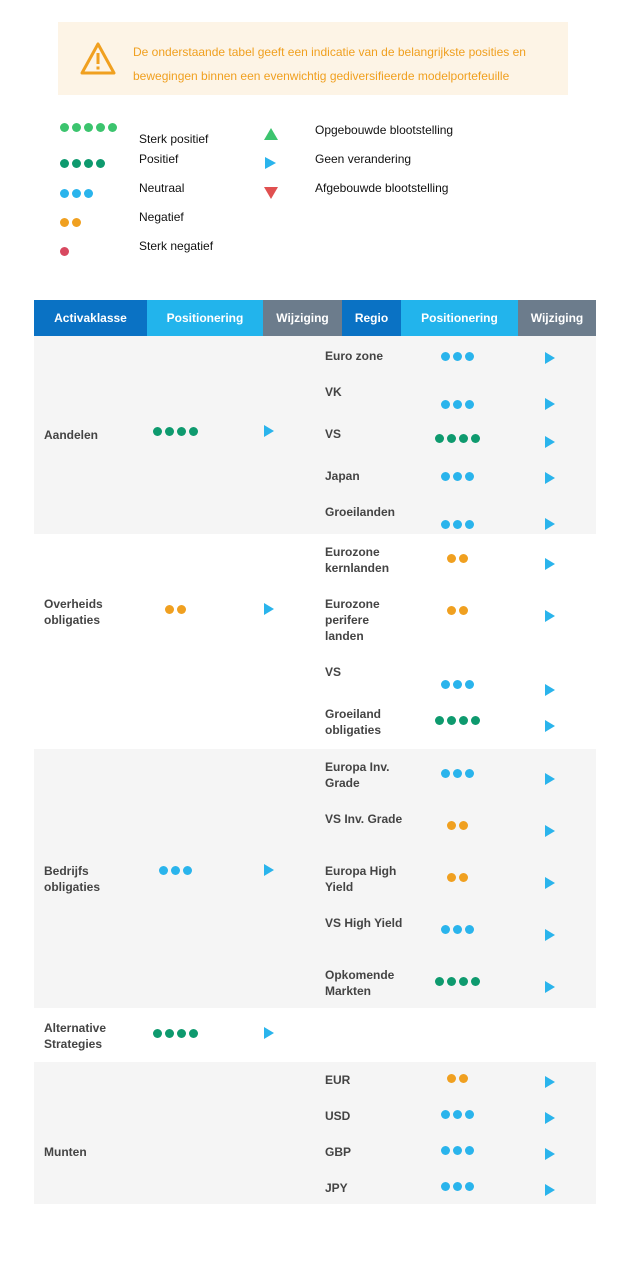  Describe the element at coordinates (353, 722) in the screenshot. I see `region-label: Groeiland obligaties` at that location.